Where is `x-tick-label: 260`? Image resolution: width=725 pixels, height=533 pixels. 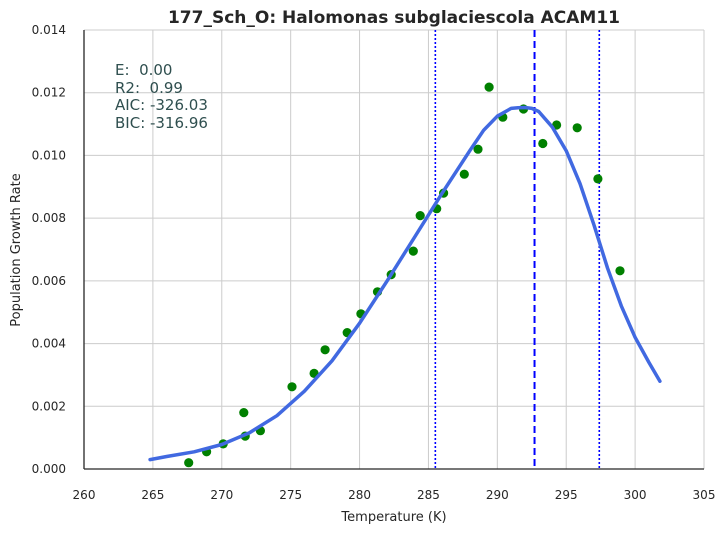
x-tick-label: 260 is located at coordinates (84, 495).